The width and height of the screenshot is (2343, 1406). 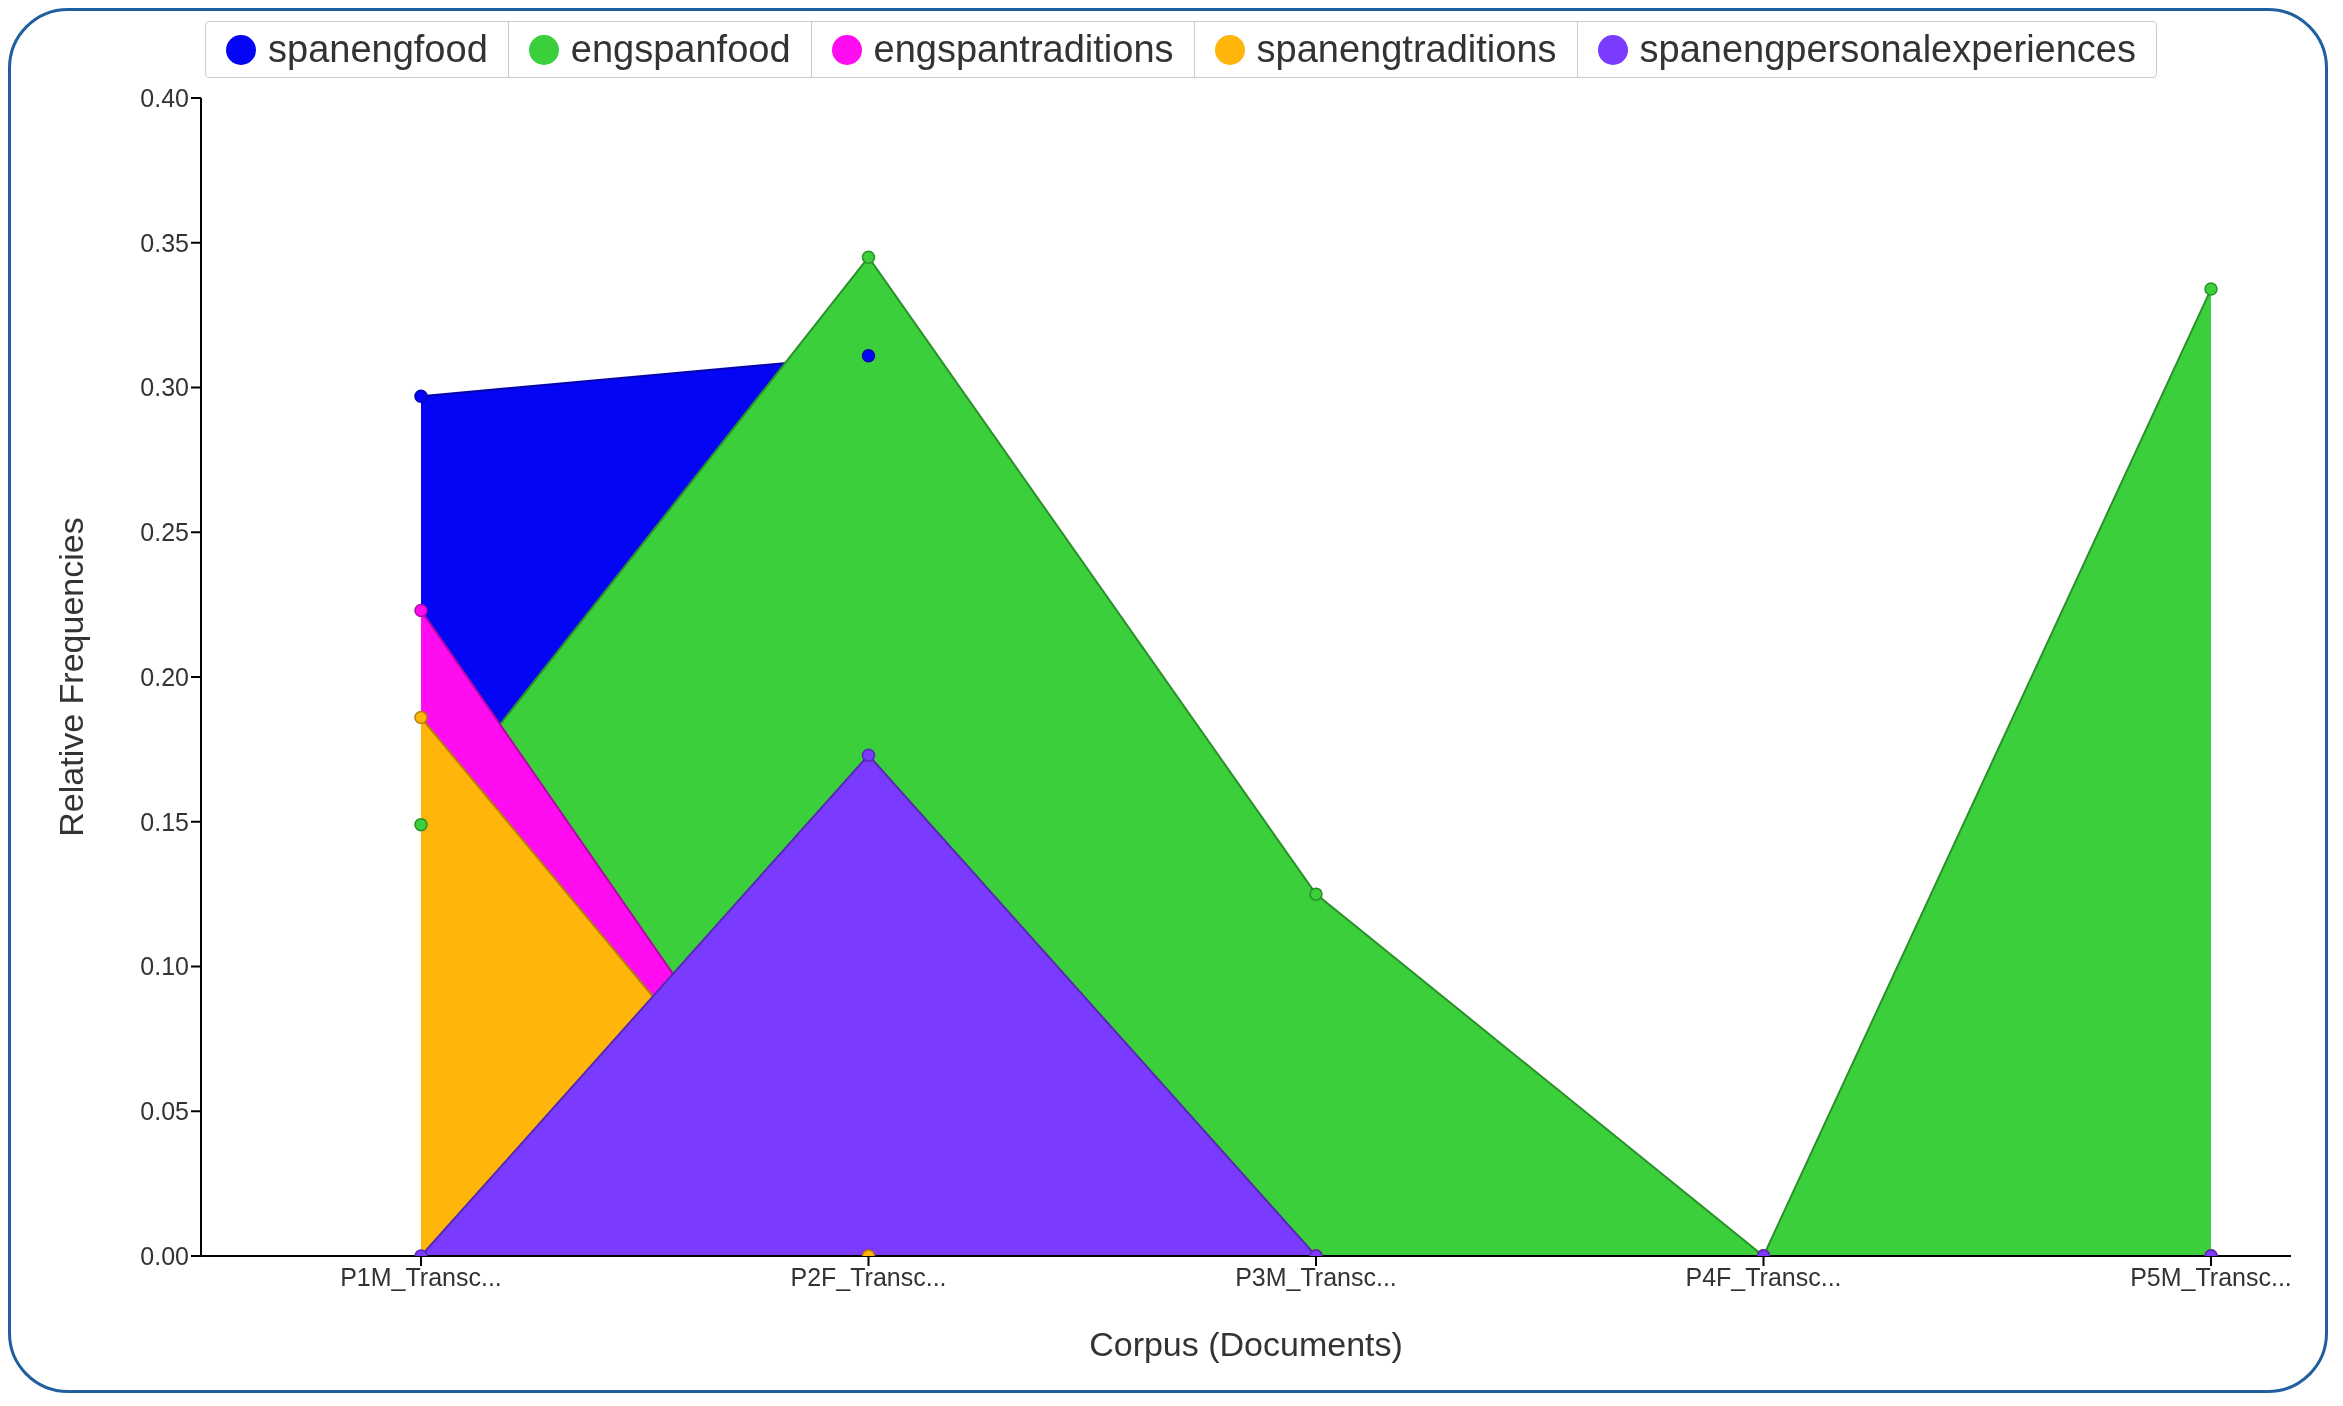 I want to click on legend-label: engspantraditions, so click(x=1023, y=49).